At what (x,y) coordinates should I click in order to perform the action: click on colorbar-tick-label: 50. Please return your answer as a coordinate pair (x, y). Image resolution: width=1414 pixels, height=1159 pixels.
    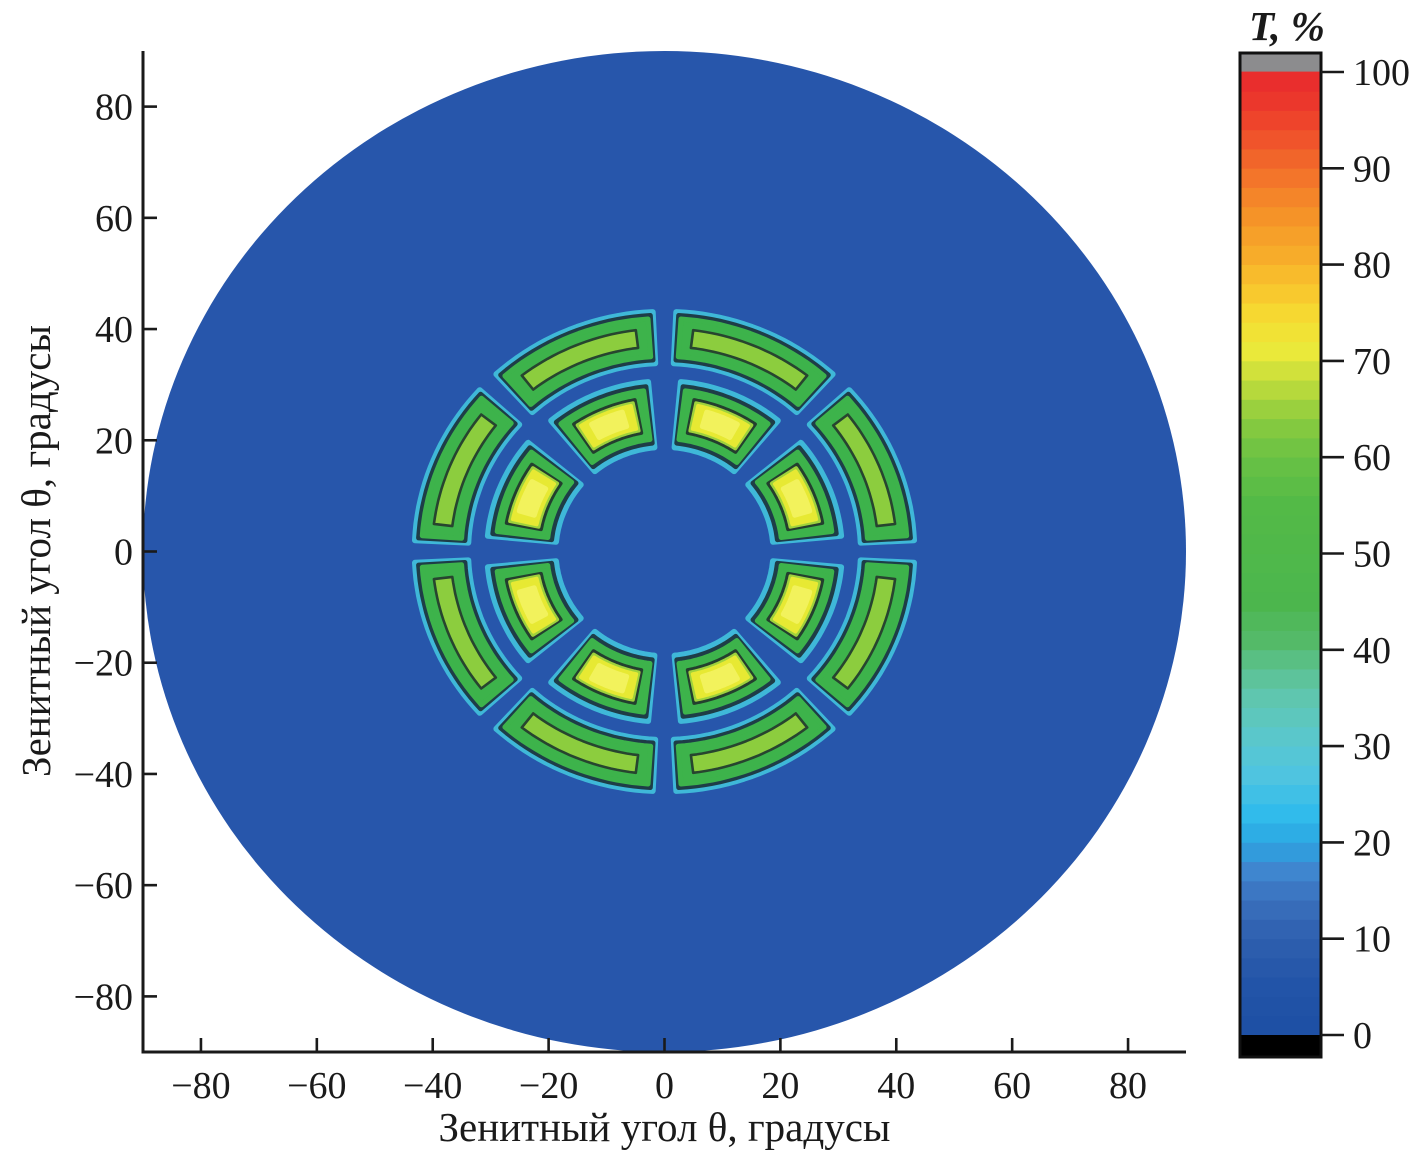
    Looking at the image, I should click on (1372, 555).